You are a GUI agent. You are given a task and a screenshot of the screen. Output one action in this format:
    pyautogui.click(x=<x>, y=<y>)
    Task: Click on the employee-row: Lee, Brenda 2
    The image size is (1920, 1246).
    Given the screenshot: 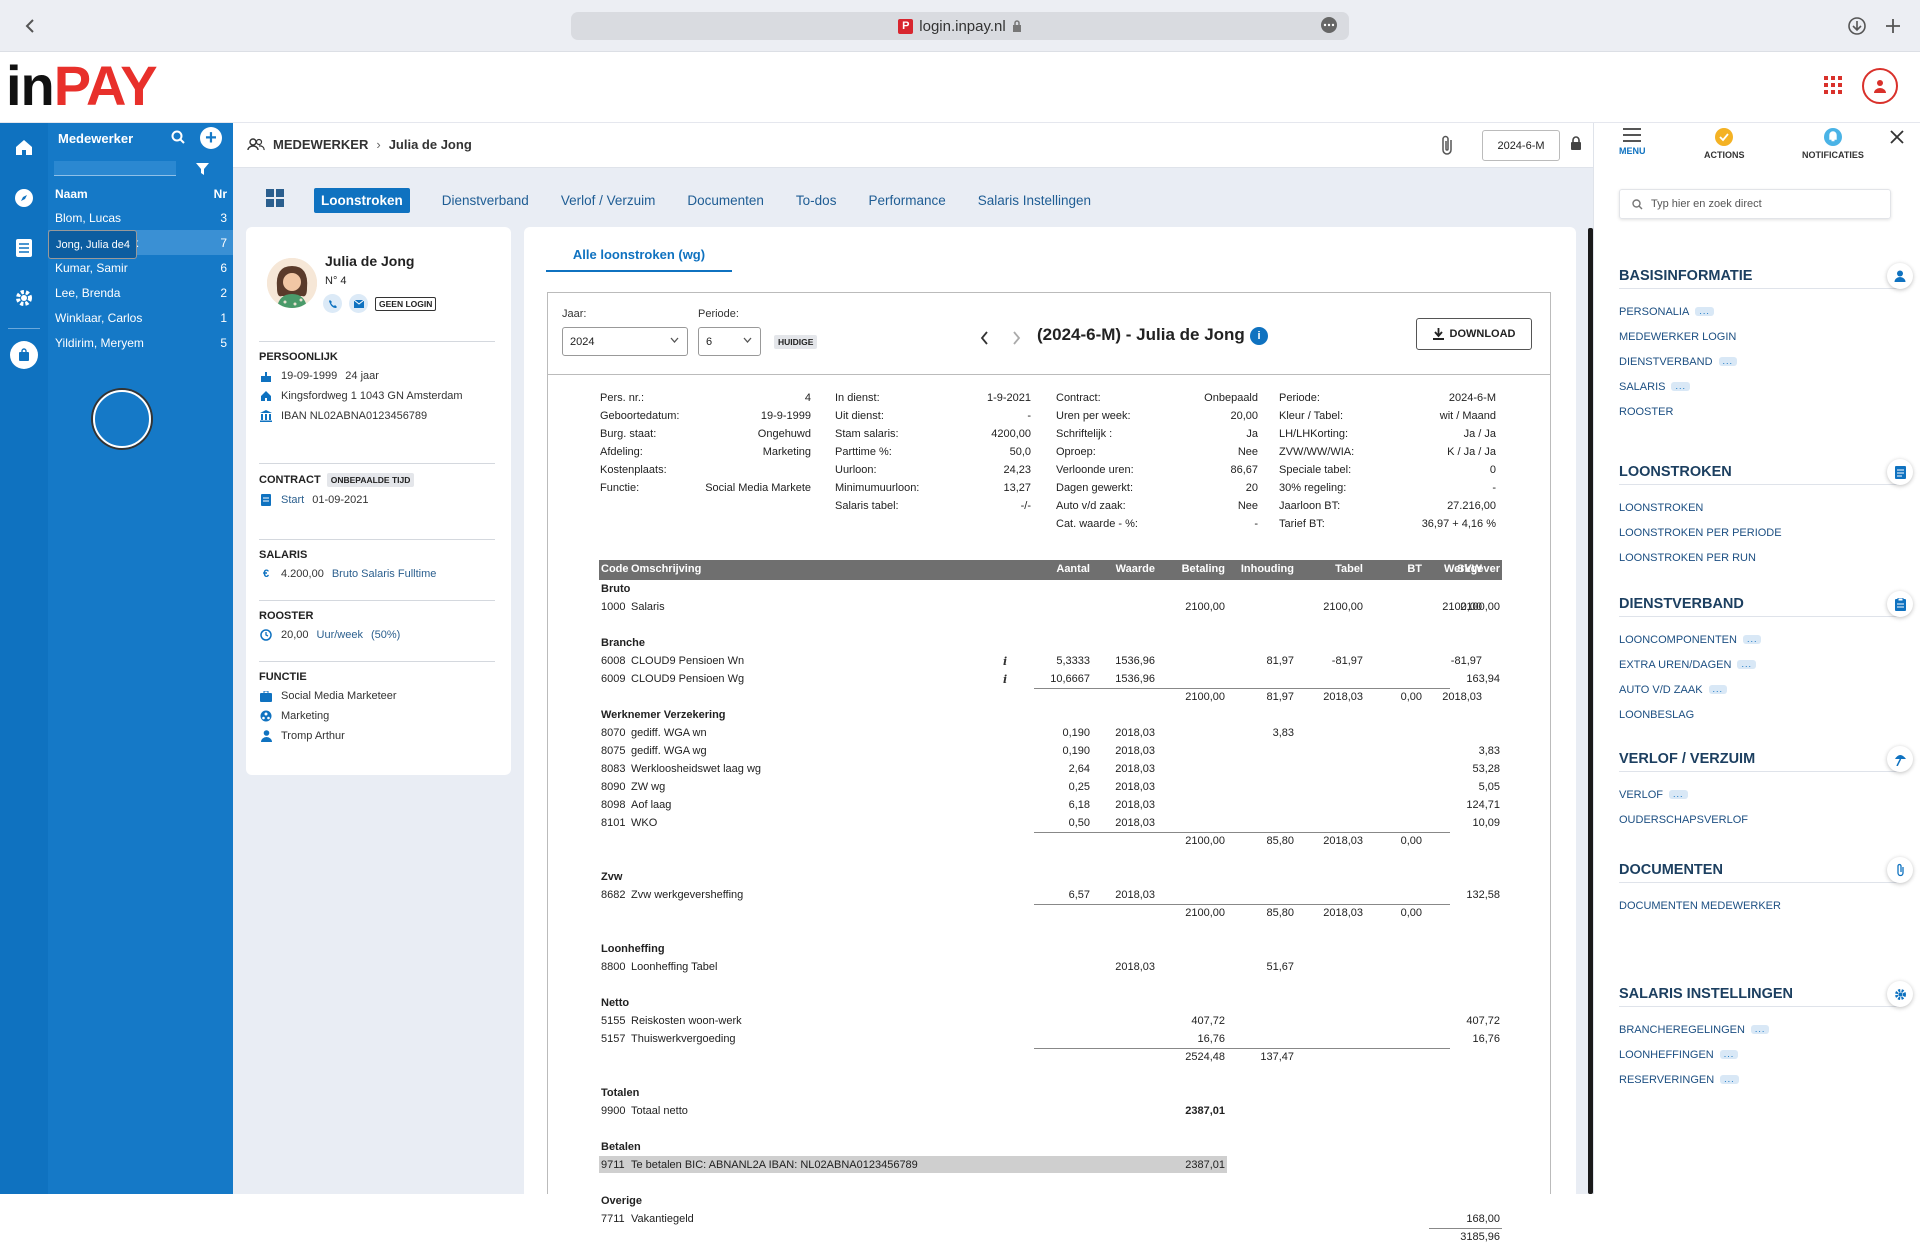 What is the action you would take?
    pyautogui.click(x=140, y=292)
    